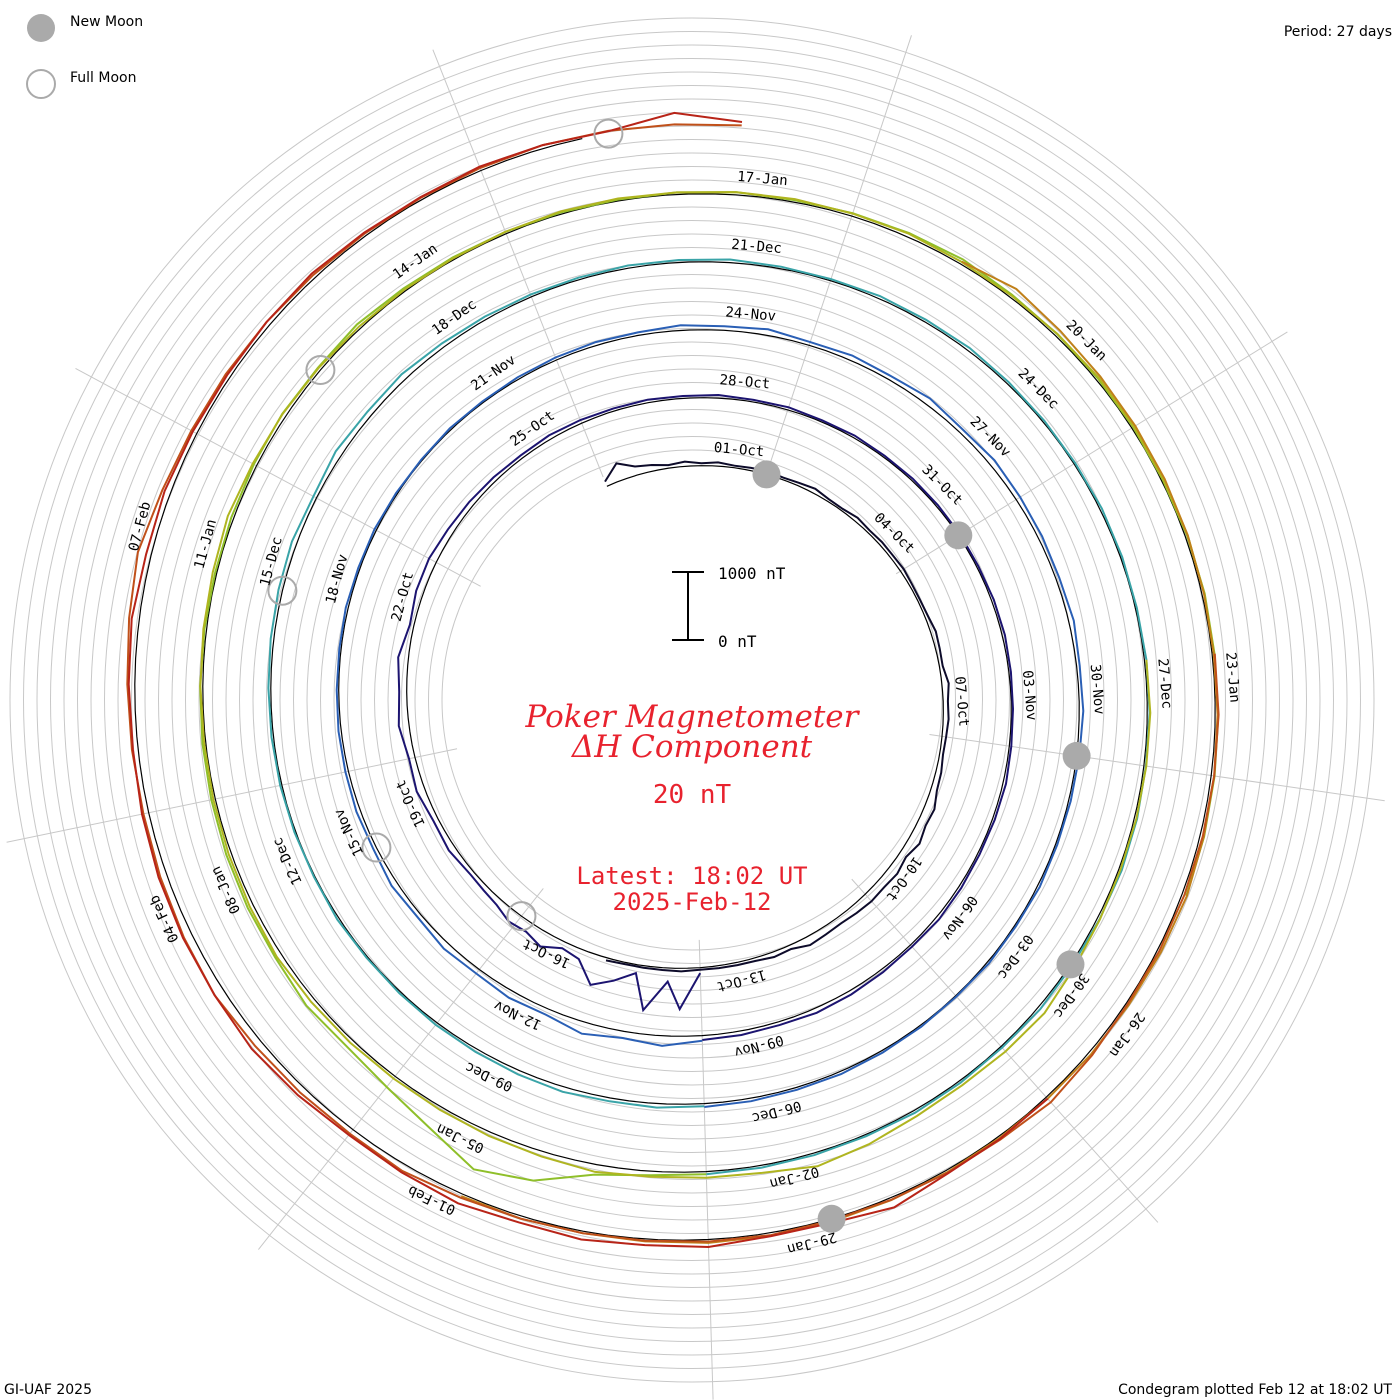 This screenshot has height=1400, width=1400. What do you see at coordinates (811, 1242) in the screenshot?
I see `date-label: 29-Jan` at bounding box center [811, 1242].